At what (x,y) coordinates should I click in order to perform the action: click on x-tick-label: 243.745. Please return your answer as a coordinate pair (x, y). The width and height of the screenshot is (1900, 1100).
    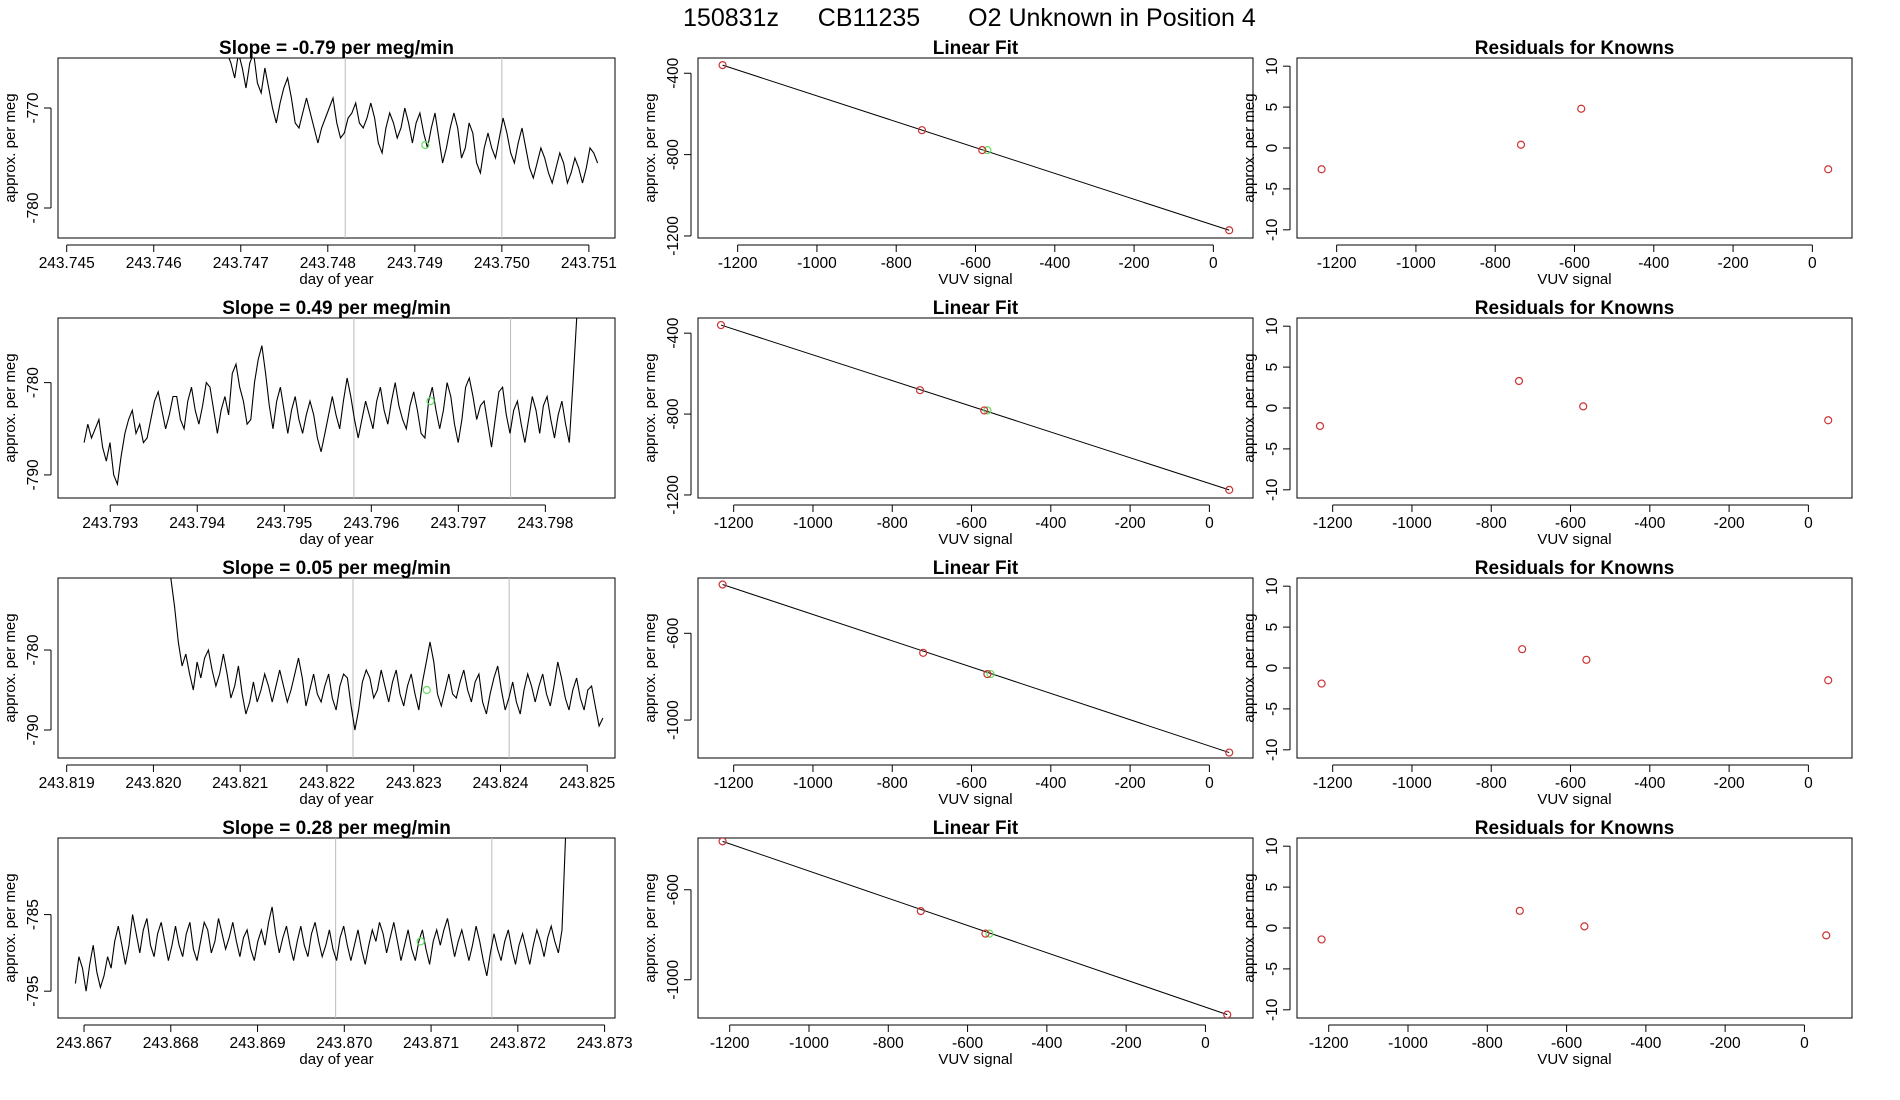
    Looking at the image, I should click on (67, 263).